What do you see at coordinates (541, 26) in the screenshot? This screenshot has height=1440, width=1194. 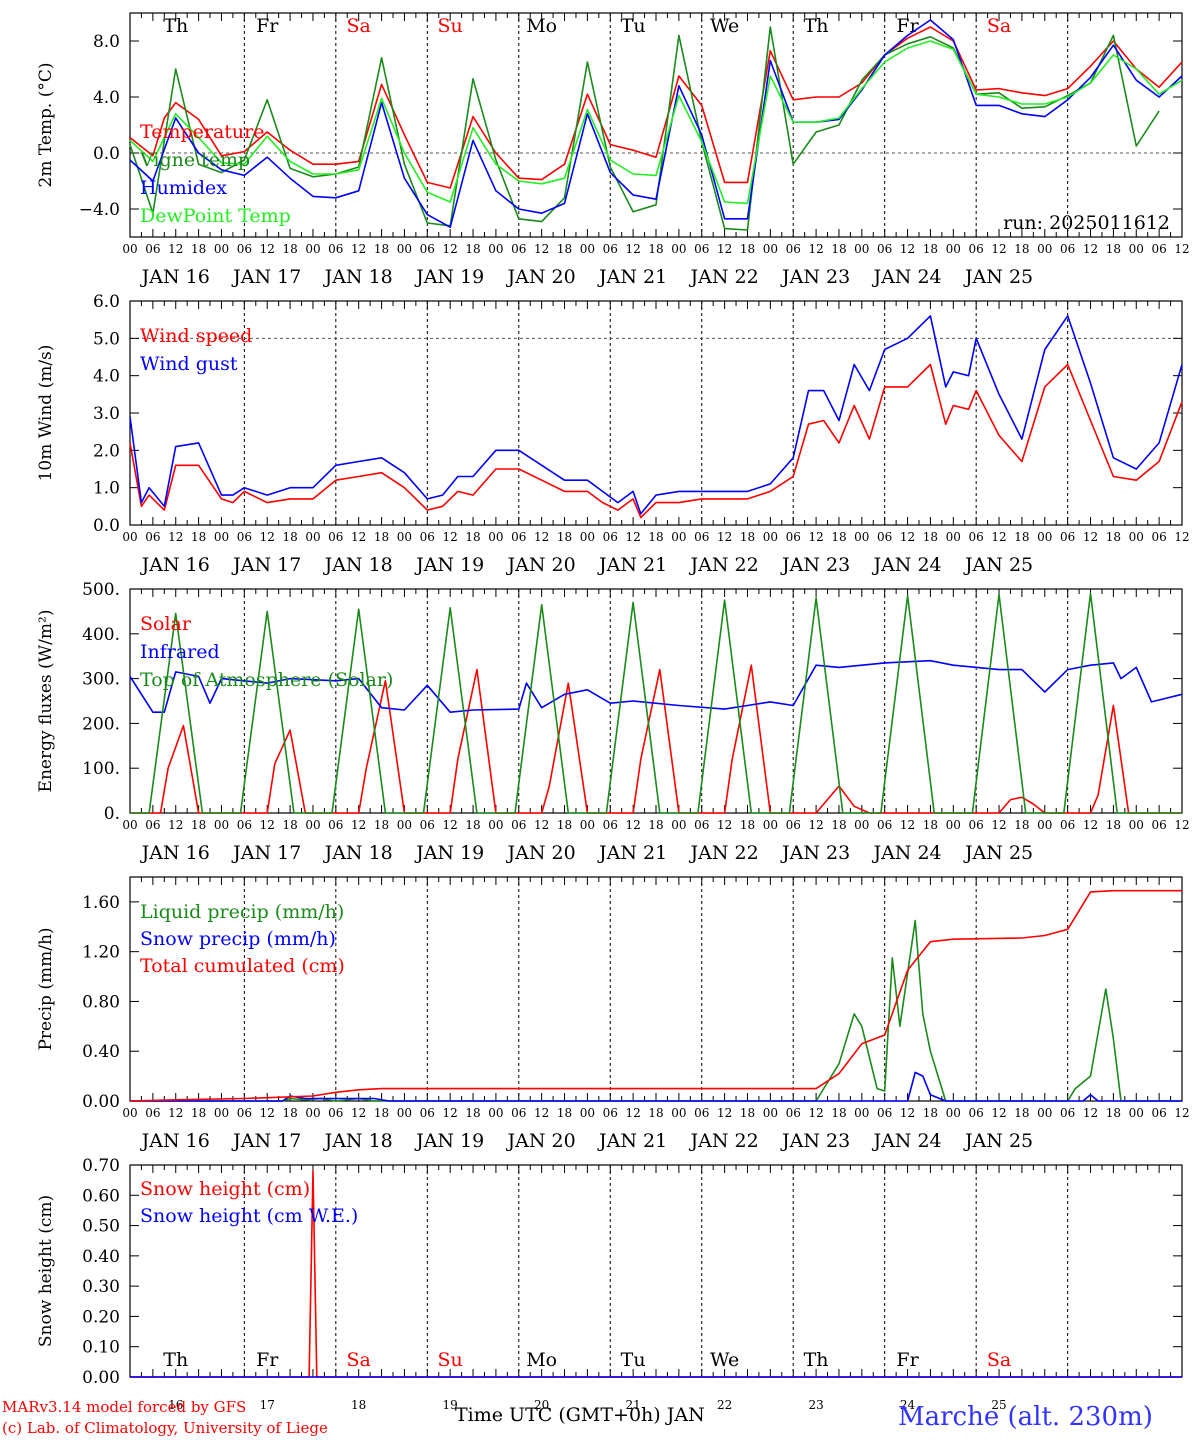 I see `weekday-label: Mo` at bounding box center [541, 26].